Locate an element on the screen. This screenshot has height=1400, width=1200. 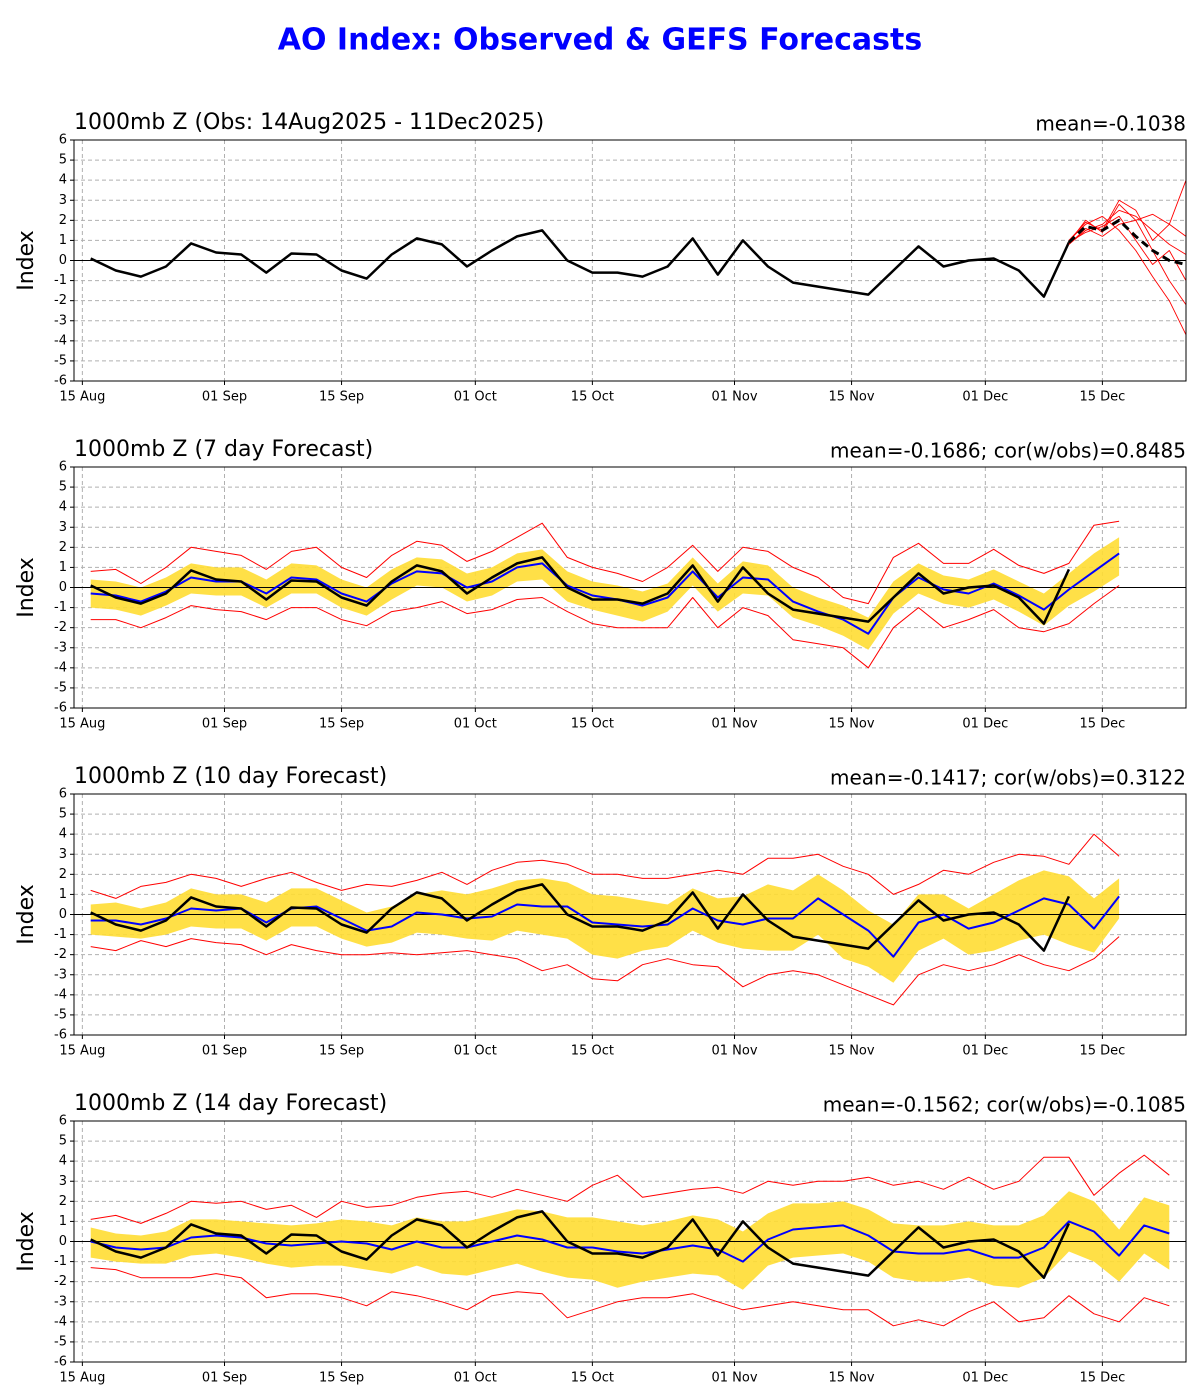
x-tick-label: 01 Nov is located at coordinates (734, 1051).